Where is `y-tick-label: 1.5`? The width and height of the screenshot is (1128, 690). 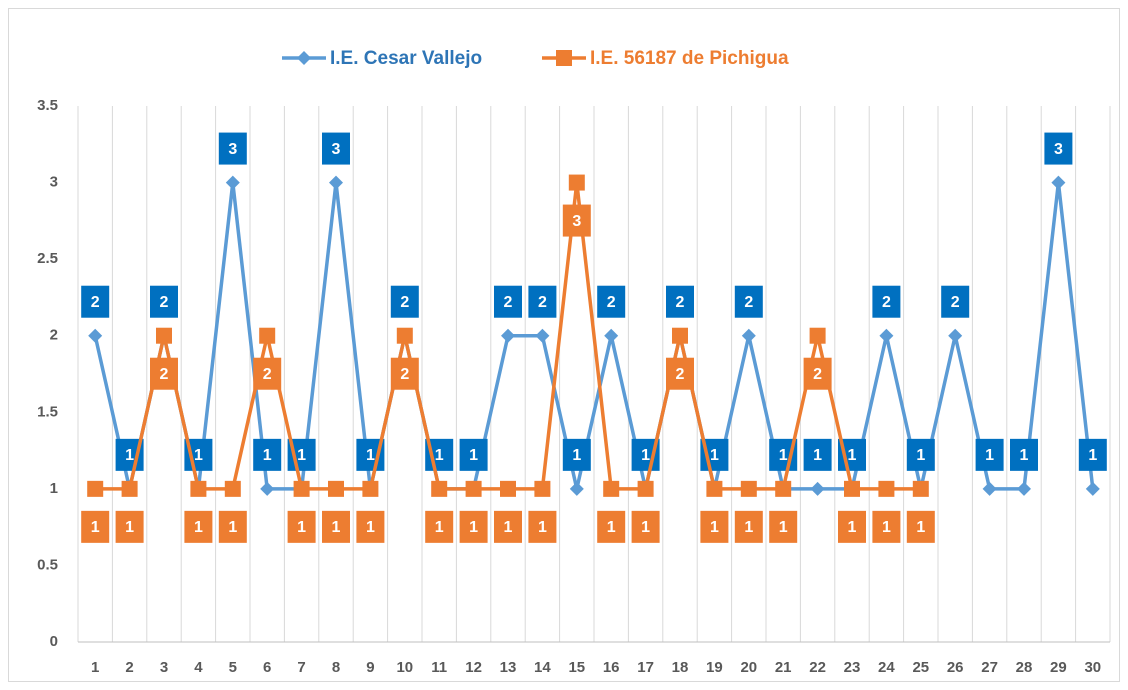 y-tick-label: 1.5 is located at coordinates (47, 411).